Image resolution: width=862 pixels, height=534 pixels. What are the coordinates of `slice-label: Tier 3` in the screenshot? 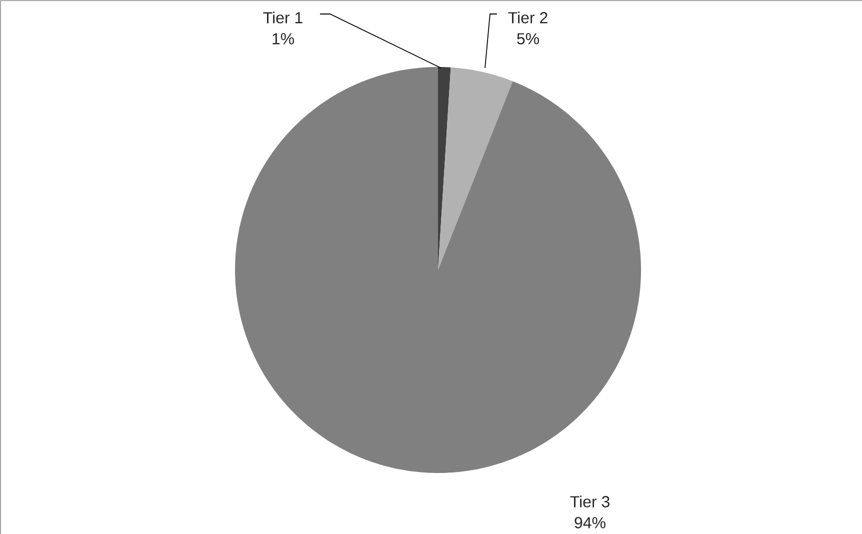 It's located at (590, 502).